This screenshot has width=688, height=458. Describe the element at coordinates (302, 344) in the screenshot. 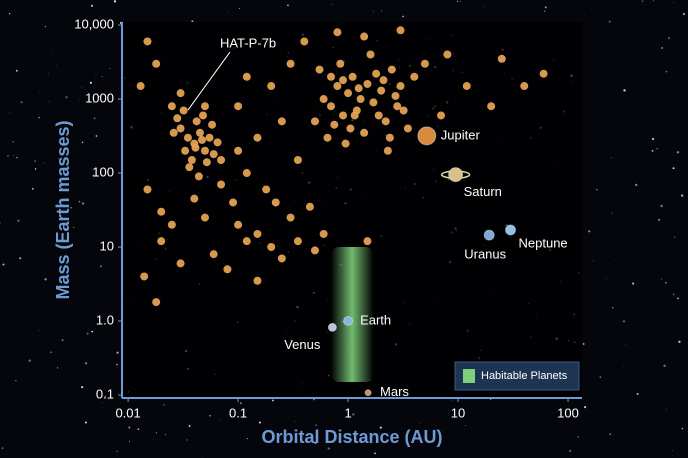

I see `planet-label: Venus` at that location.